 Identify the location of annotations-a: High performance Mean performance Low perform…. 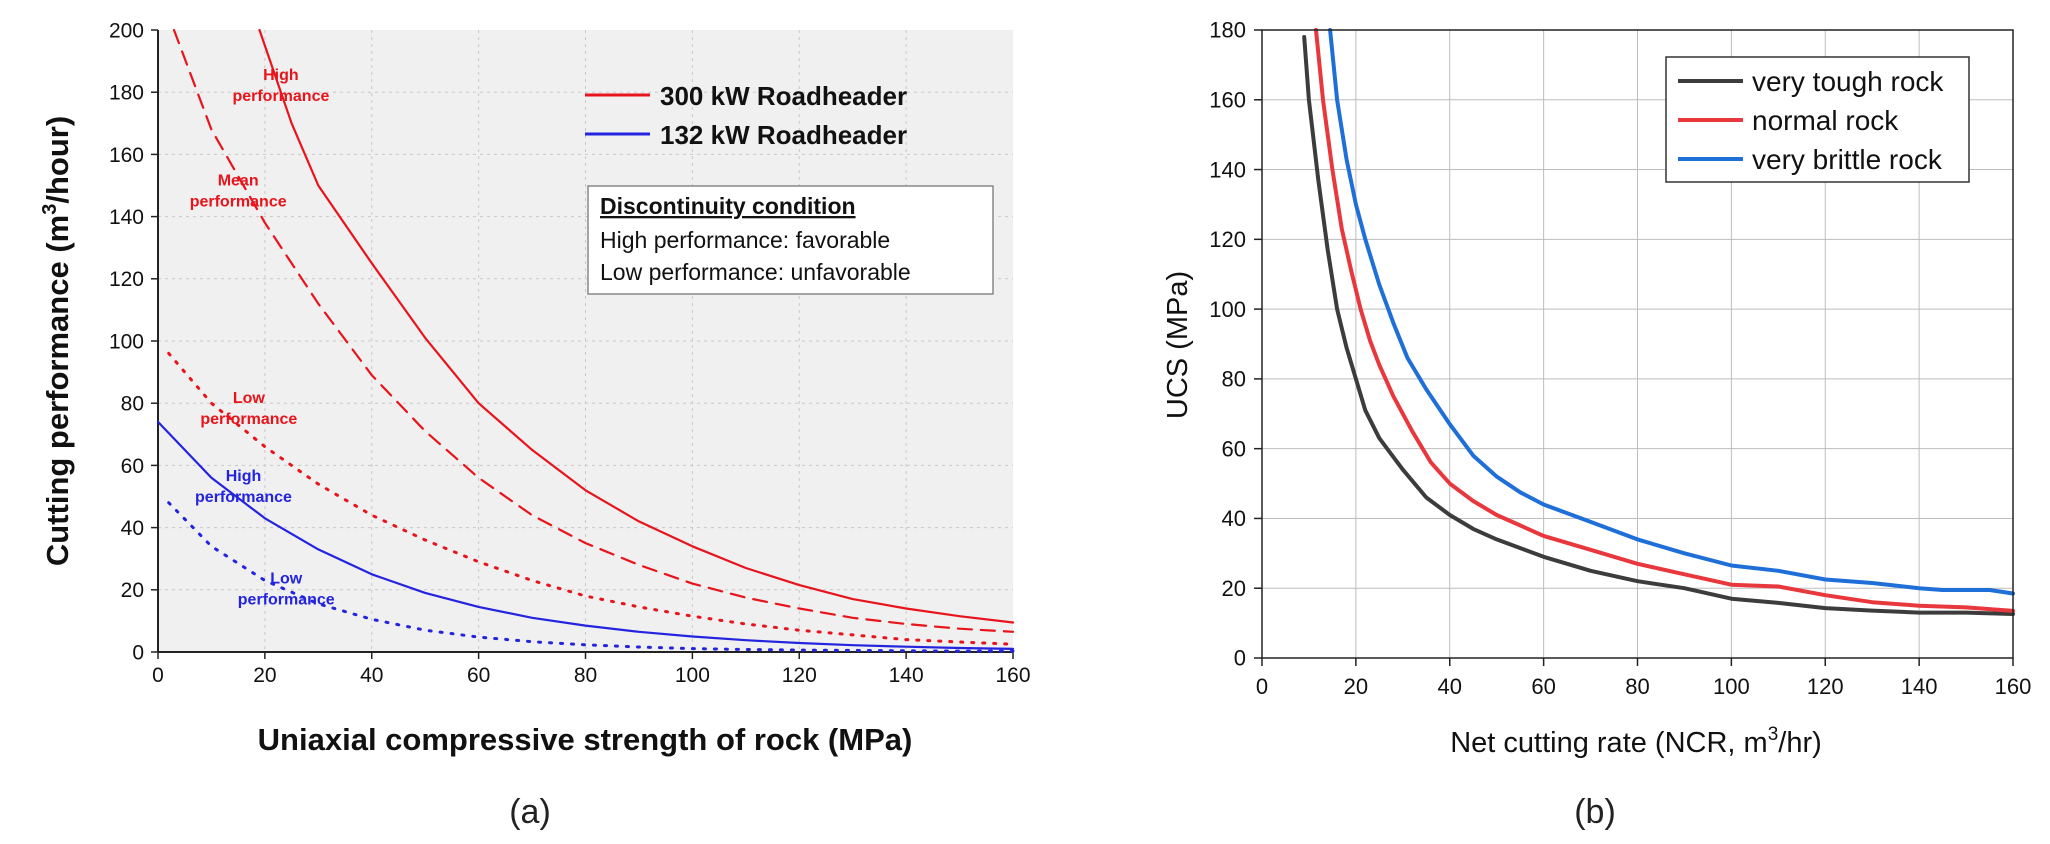
(262, 338).